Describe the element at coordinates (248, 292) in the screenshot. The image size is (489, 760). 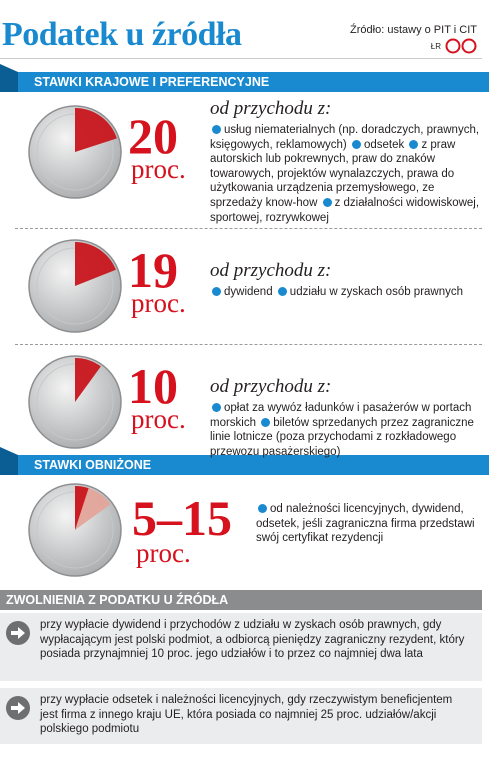
I see `bullet-text: dywidend` at that location.